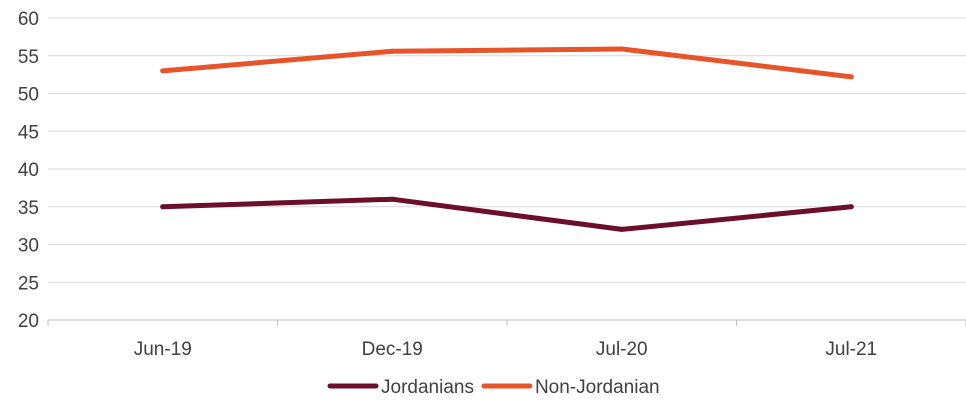  I want to click on legend-label: Jordanians, so click(427, 387).